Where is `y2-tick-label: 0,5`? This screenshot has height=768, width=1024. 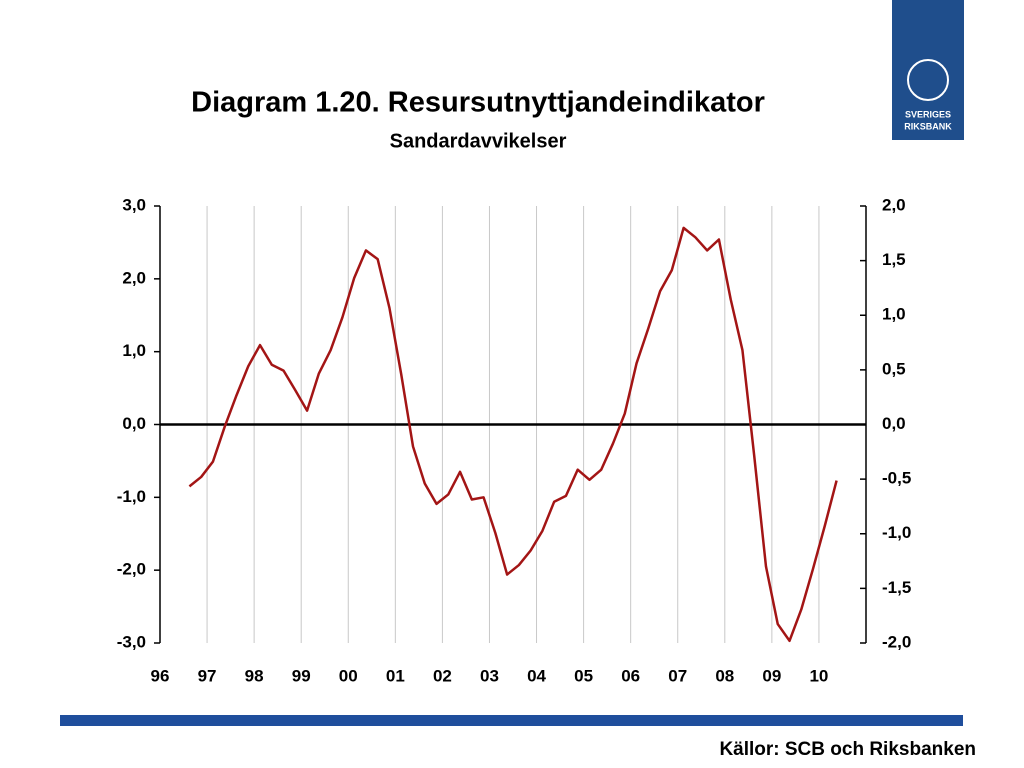 y2-tick-label: 0,5 is located at coordinates (894, 368).